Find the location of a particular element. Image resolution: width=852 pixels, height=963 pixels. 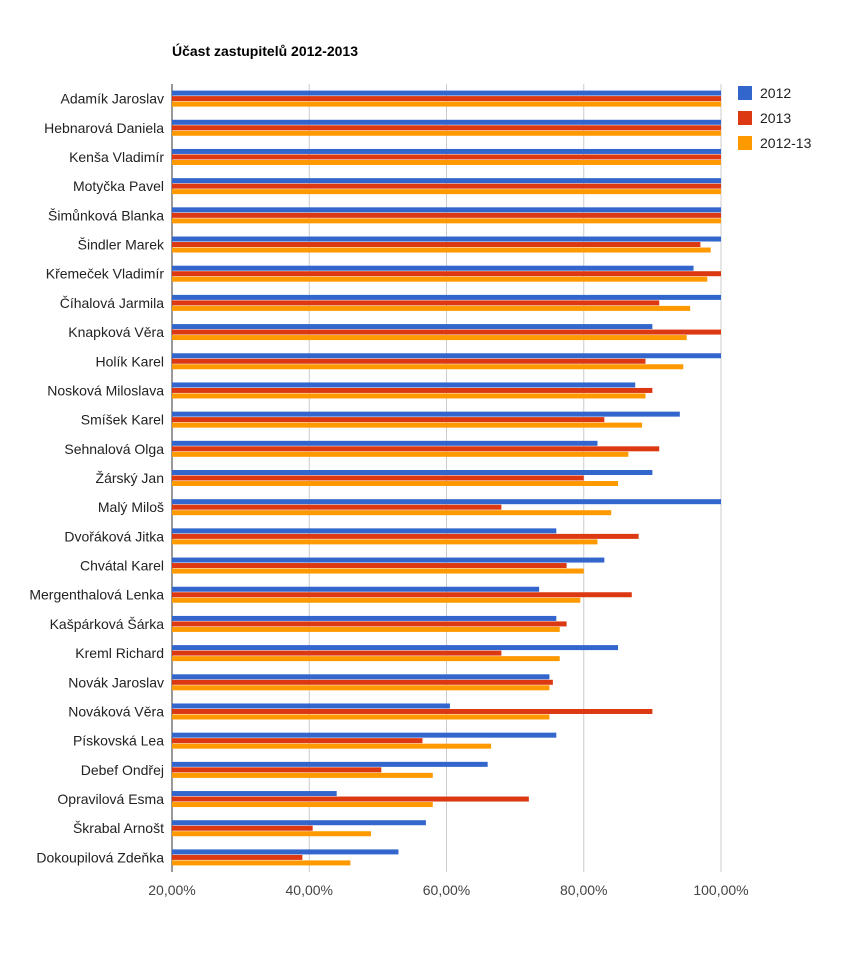

category-label: Mergenthalová Lenka is located at coordinates (96, 595).